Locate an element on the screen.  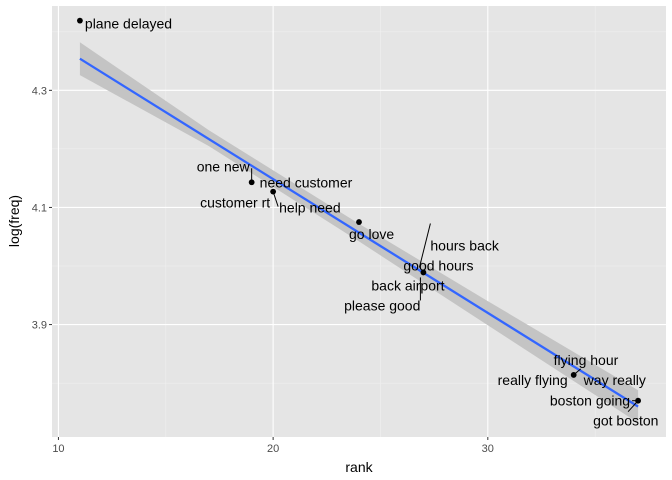
x-tick-label: 30 is located at coordinates (488, 449).